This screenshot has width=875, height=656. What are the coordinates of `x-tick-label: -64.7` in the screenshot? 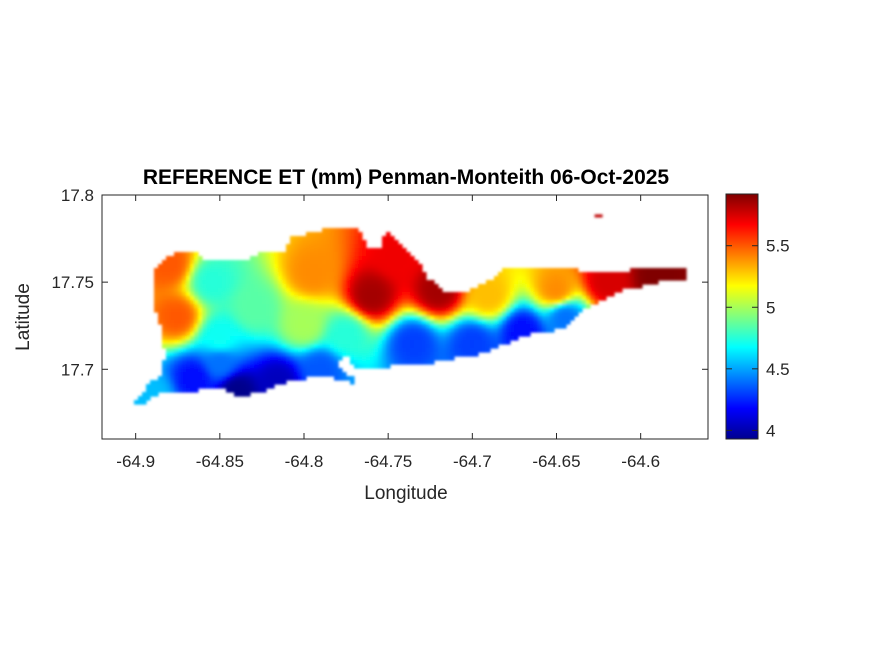 It's located at (472, 461).